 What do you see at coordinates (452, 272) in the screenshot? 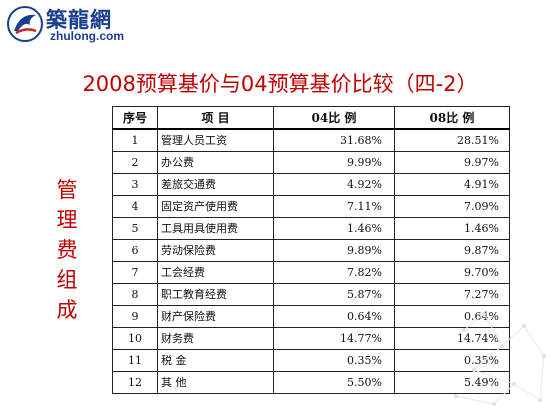
I see `row-08-ratio: 9.70%` at bounding box center [452, 272].